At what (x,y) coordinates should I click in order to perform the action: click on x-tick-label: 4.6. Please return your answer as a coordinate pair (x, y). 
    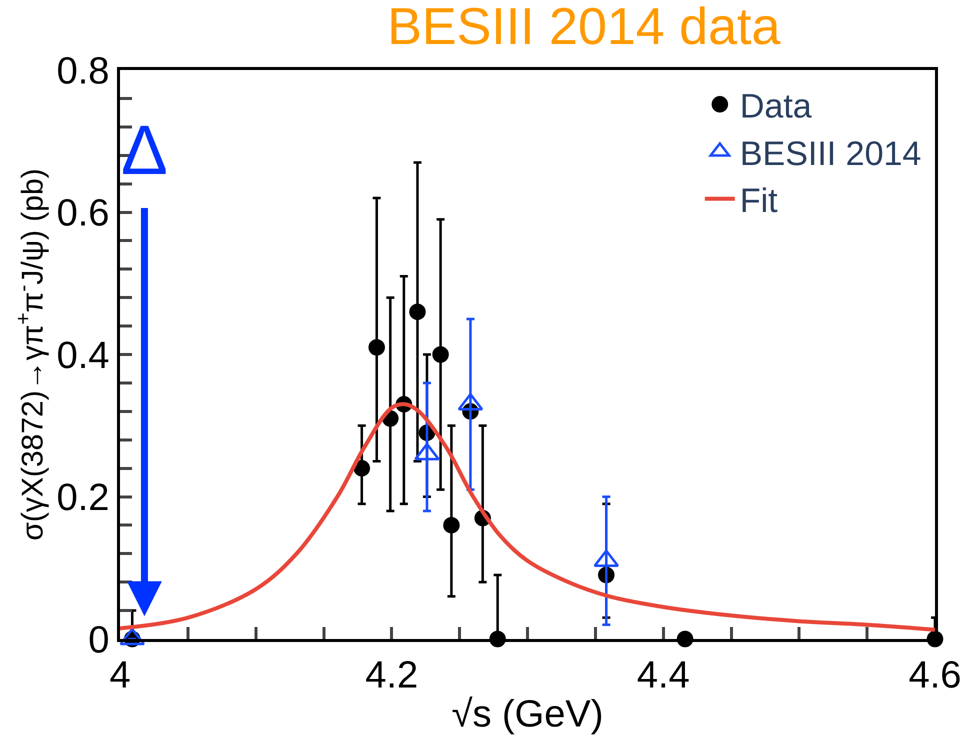
    Looking at the image, I should click on (935, 675).